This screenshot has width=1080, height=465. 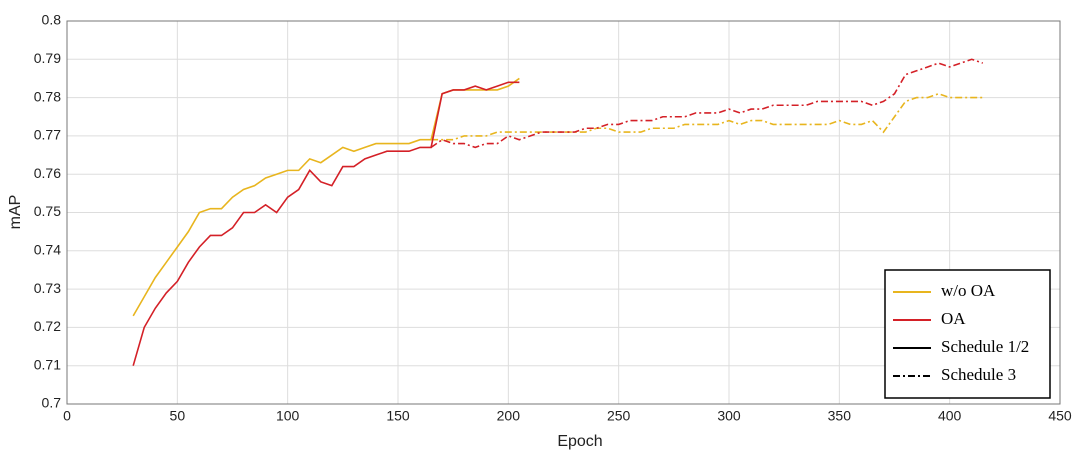 What do you see at coordinates (47, 96) in the screenshot?
I see `y-tick-label: 0.78` at bounding box center [47, 96].